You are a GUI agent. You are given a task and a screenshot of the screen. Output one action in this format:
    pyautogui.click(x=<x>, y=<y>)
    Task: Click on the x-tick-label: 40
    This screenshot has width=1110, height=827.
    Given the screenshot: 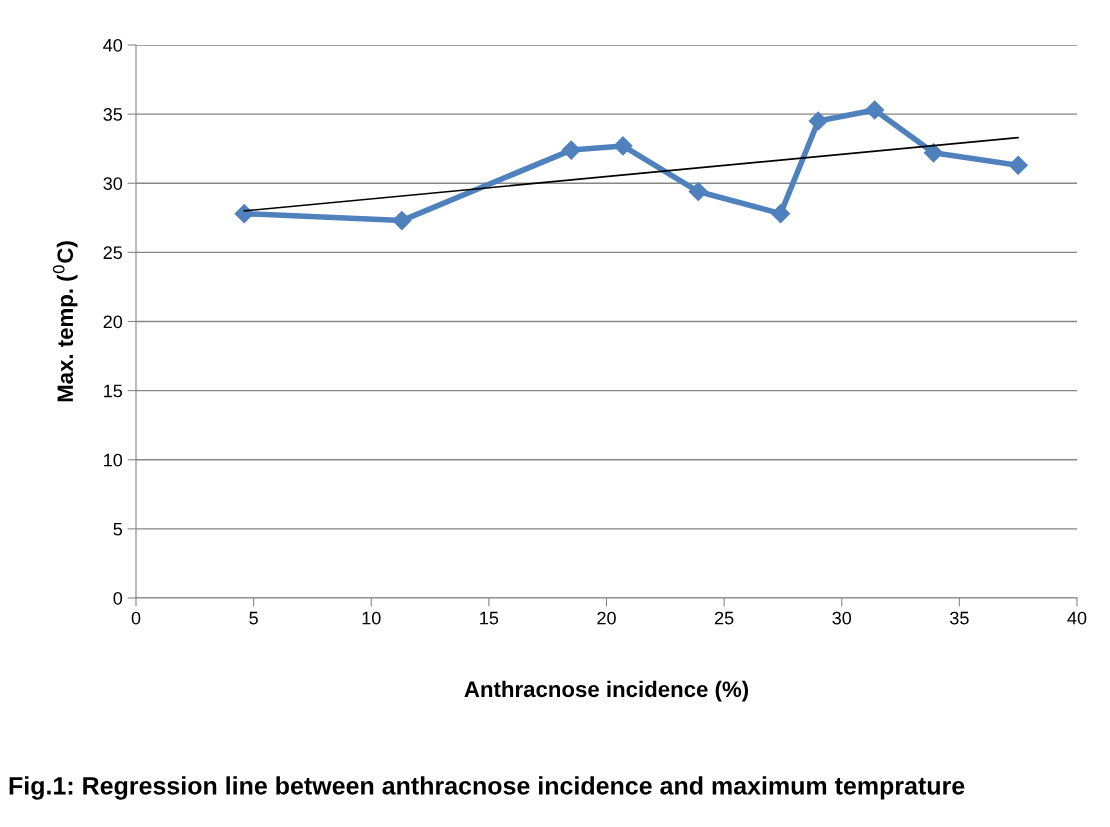 What is the action you would take?
    pyautogui.click(x=1077, y=618)
    